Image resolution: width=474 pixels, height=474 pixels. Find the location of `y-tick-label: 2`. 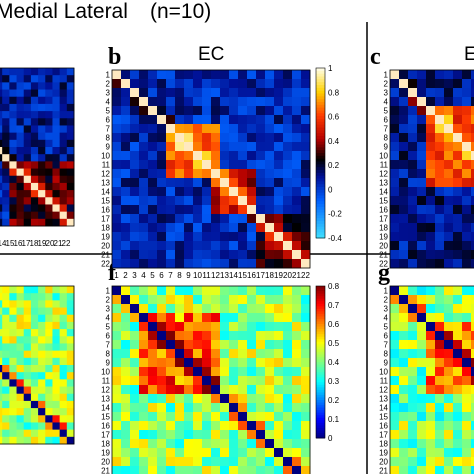

y-tick-label: 2 is located at coordinates (108, 84).